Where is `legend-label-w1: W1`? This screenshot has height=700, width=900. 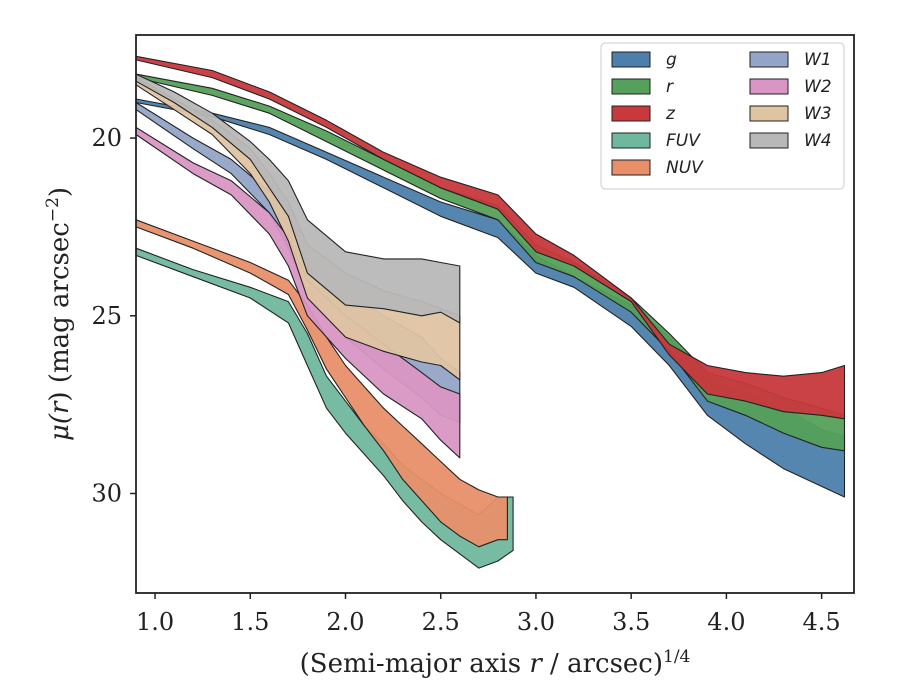 legend-label-w1: W1 is located at coordinates (818, 60).